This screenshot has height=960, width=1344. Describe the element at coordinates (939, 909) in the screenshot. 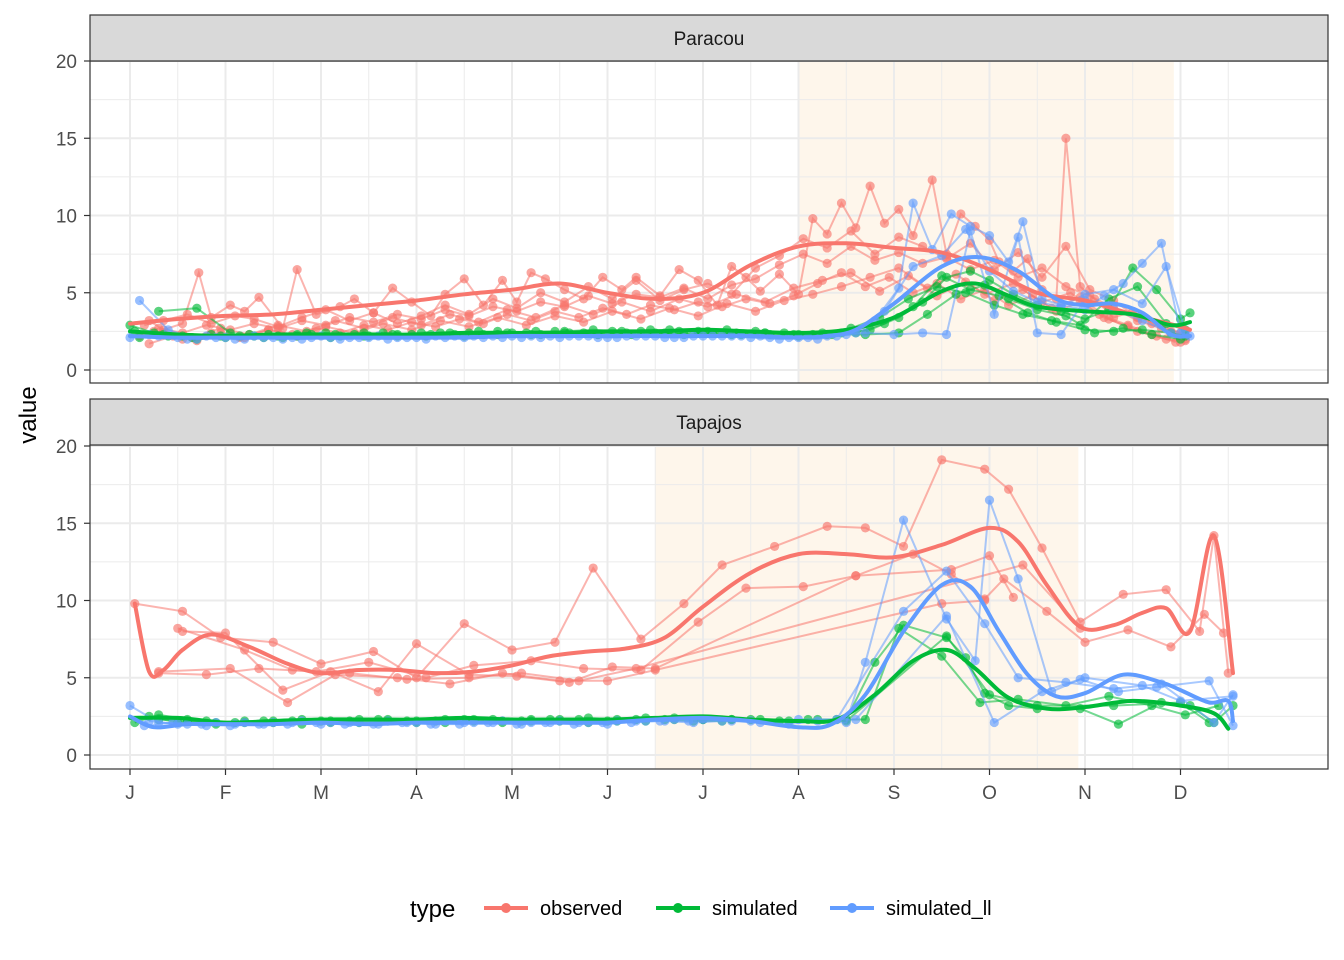

I see `legend-label: simulated_ll` at that location.